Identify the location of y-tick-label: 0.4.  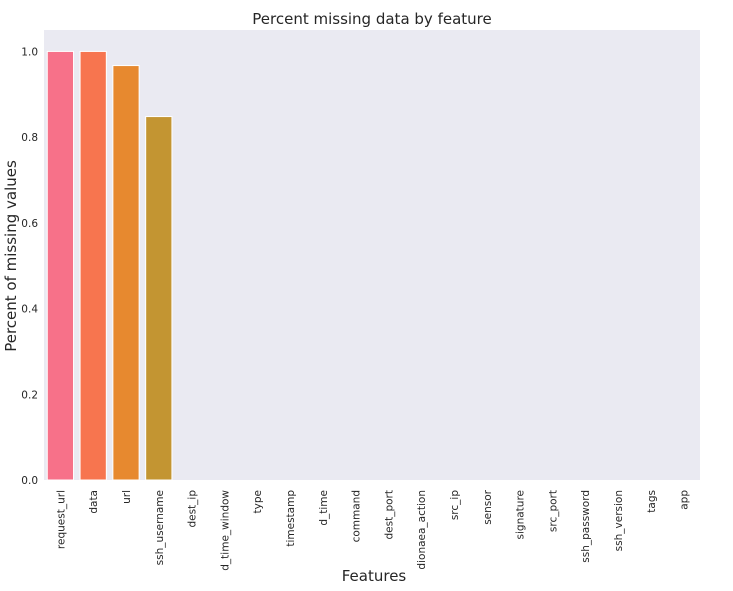
(29, 310).